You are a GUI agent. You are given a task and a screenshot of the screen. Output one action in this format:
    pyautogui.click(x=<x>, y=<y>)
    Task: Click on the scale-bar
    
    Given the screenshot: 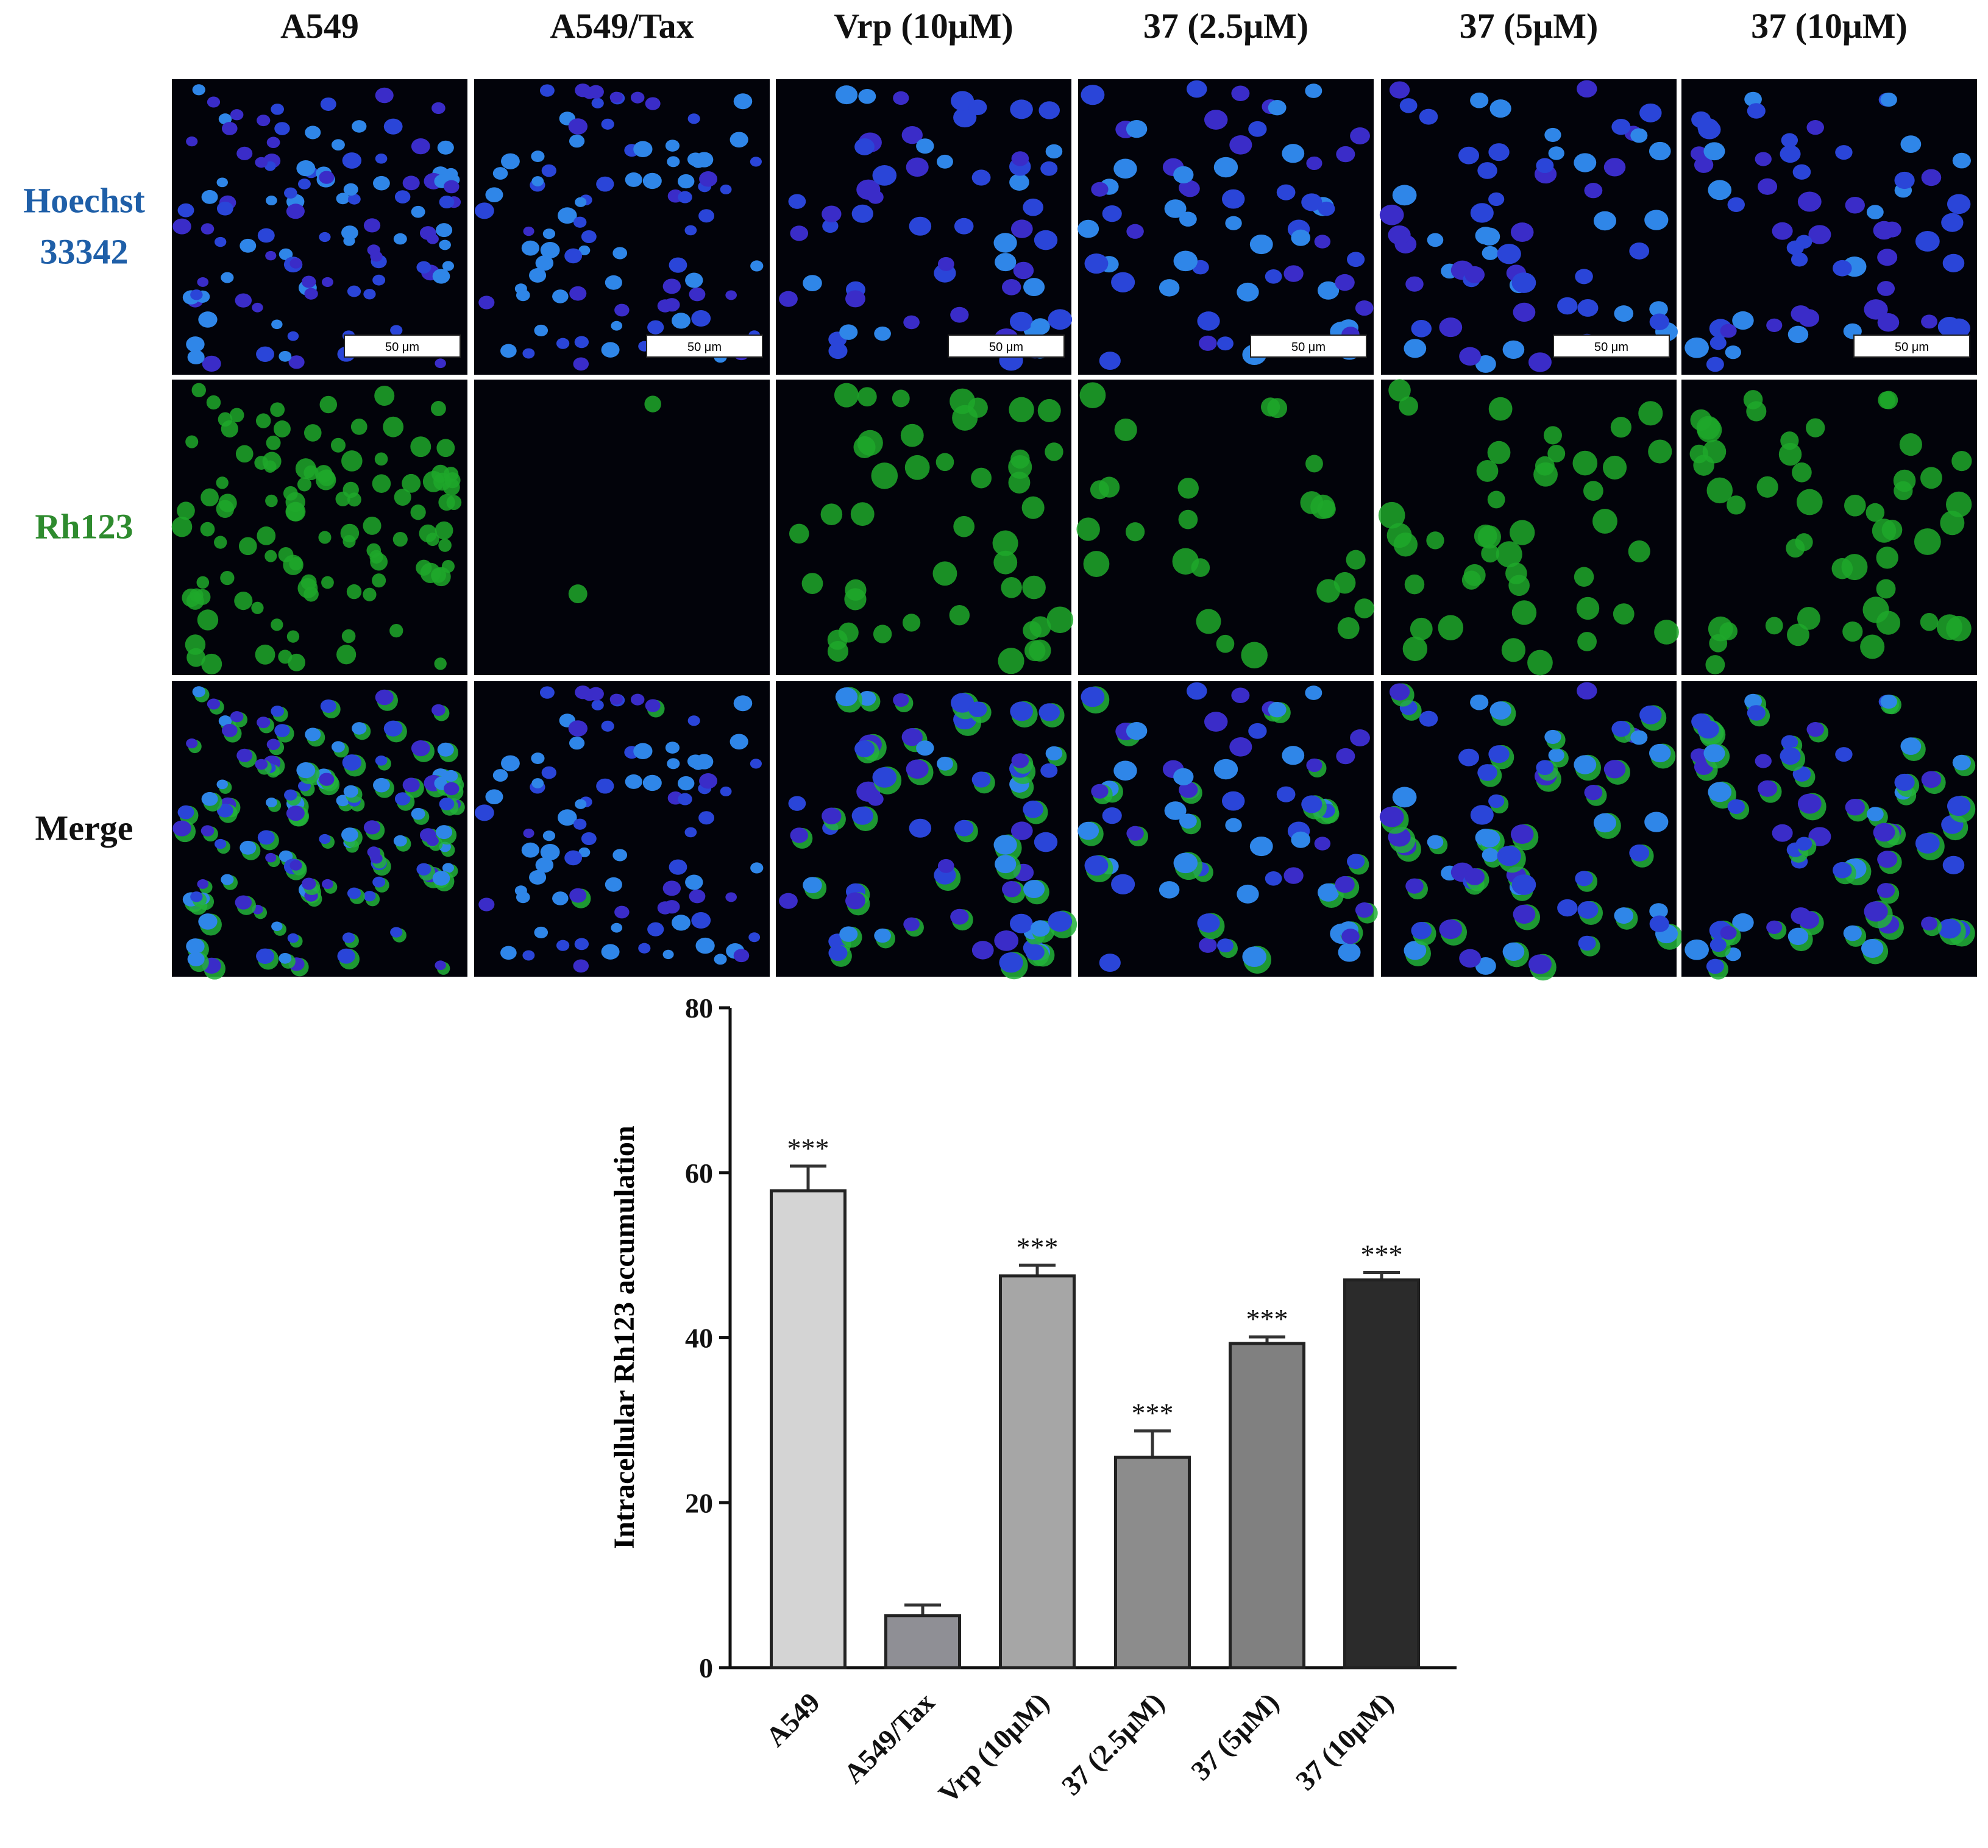 What is the action you would take?
    pyautogui.click(x=402, y=346)
    